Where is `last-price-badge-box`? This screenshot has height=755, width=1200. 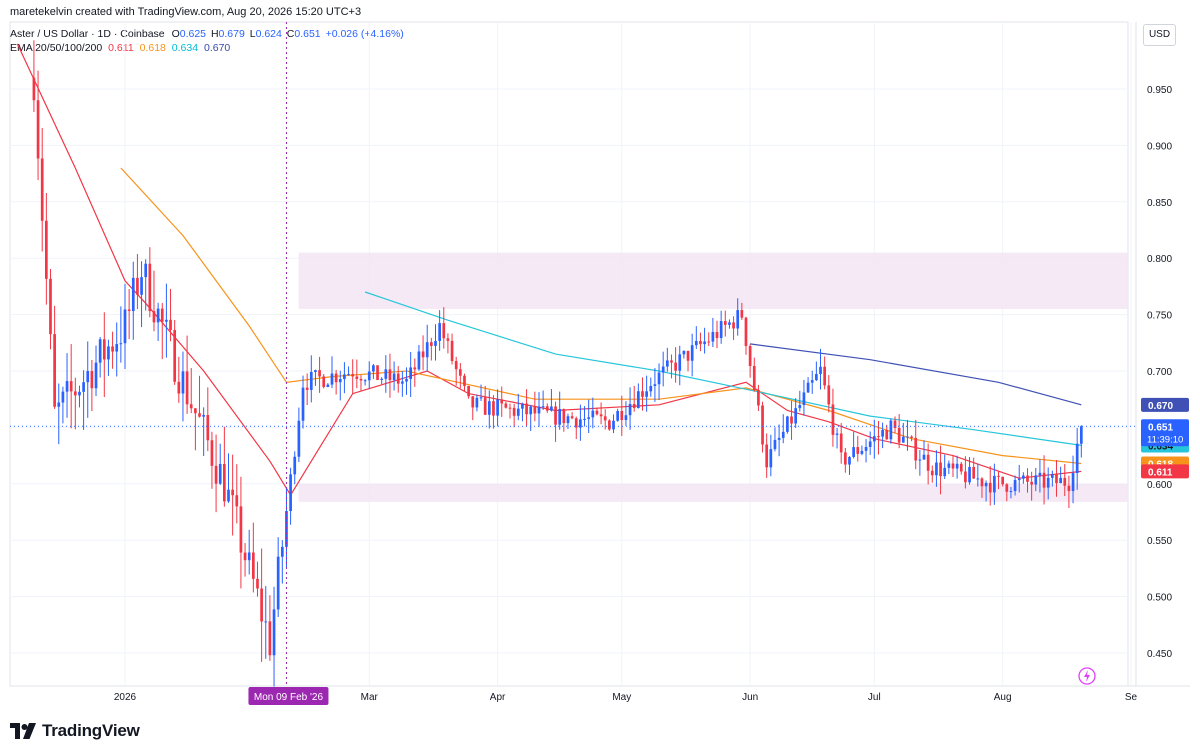 last-price-badge-box is located at coordinates (1165, 433).